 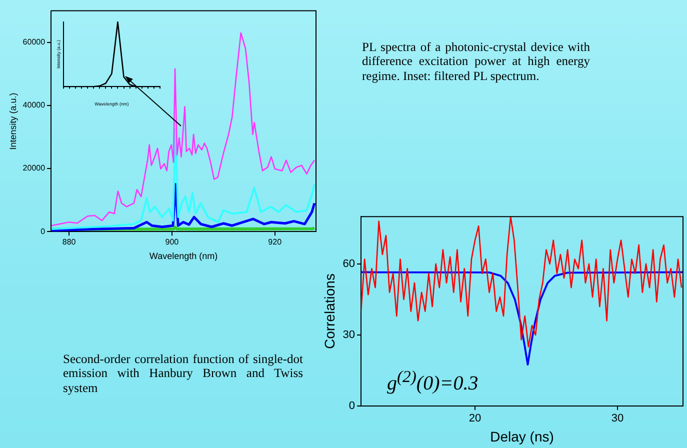 What do you see at coordinates (329, 312) in the screenshot?
I see `y-axis-title: Correlations` at bounding box center [329, 312].